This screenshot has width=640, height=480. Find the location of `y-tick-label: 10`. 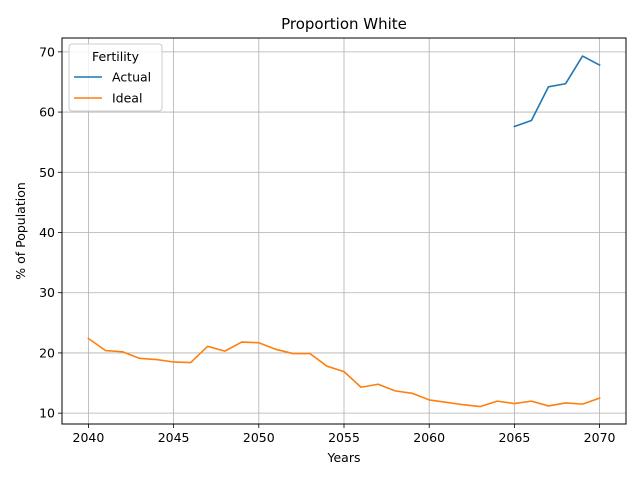

y-tick-label: 10 is located at coordinates (47, 413).